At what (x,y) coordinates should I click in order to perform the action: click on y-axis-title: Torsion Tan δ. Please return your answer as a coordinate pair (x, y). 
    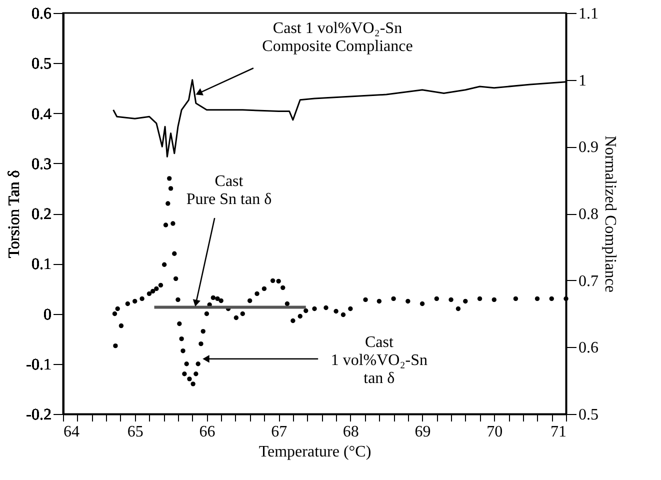
    Looking at the image, I should click on (15, 214).